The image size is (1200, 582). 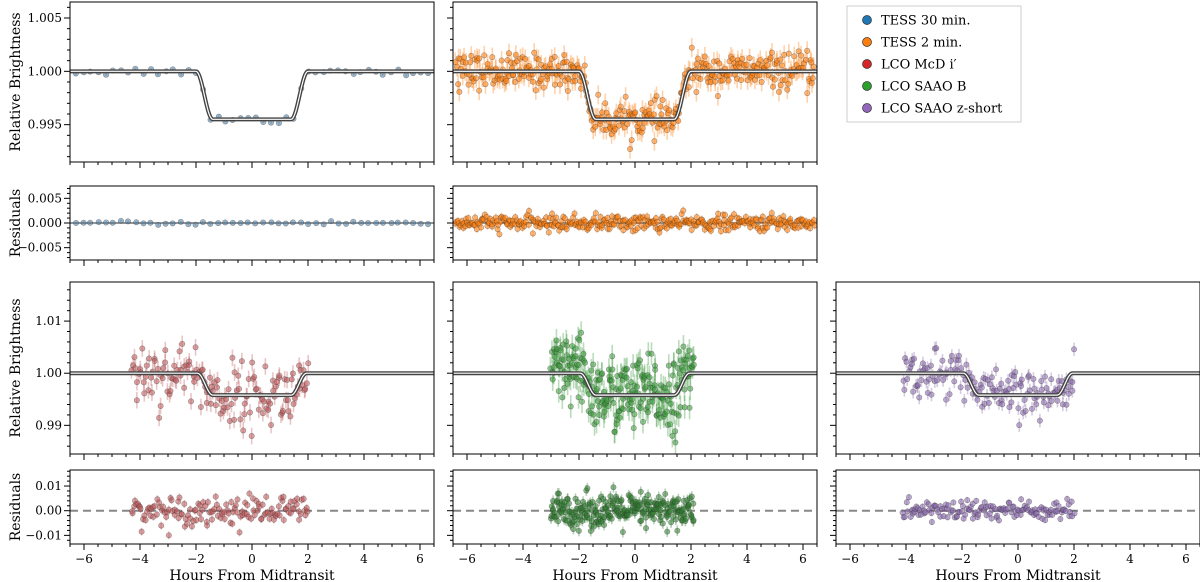 What do you see at coordinates (632, 525) in the screenshot?
I see `panel-saao-b-resid: −6 −4 −2 0 2 4 6 Hours From Midtransit` at bounding box center [632, 525].